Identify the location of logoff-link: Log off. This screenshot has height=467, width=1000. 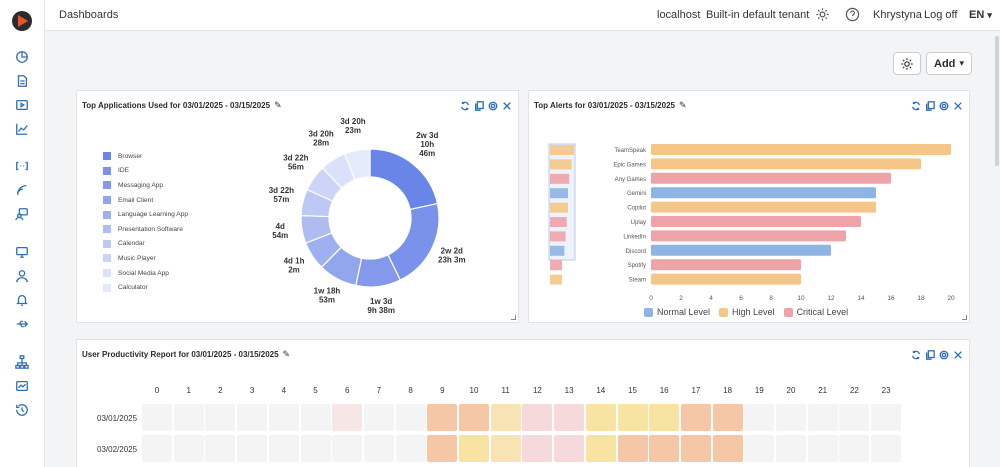
(941, 15).